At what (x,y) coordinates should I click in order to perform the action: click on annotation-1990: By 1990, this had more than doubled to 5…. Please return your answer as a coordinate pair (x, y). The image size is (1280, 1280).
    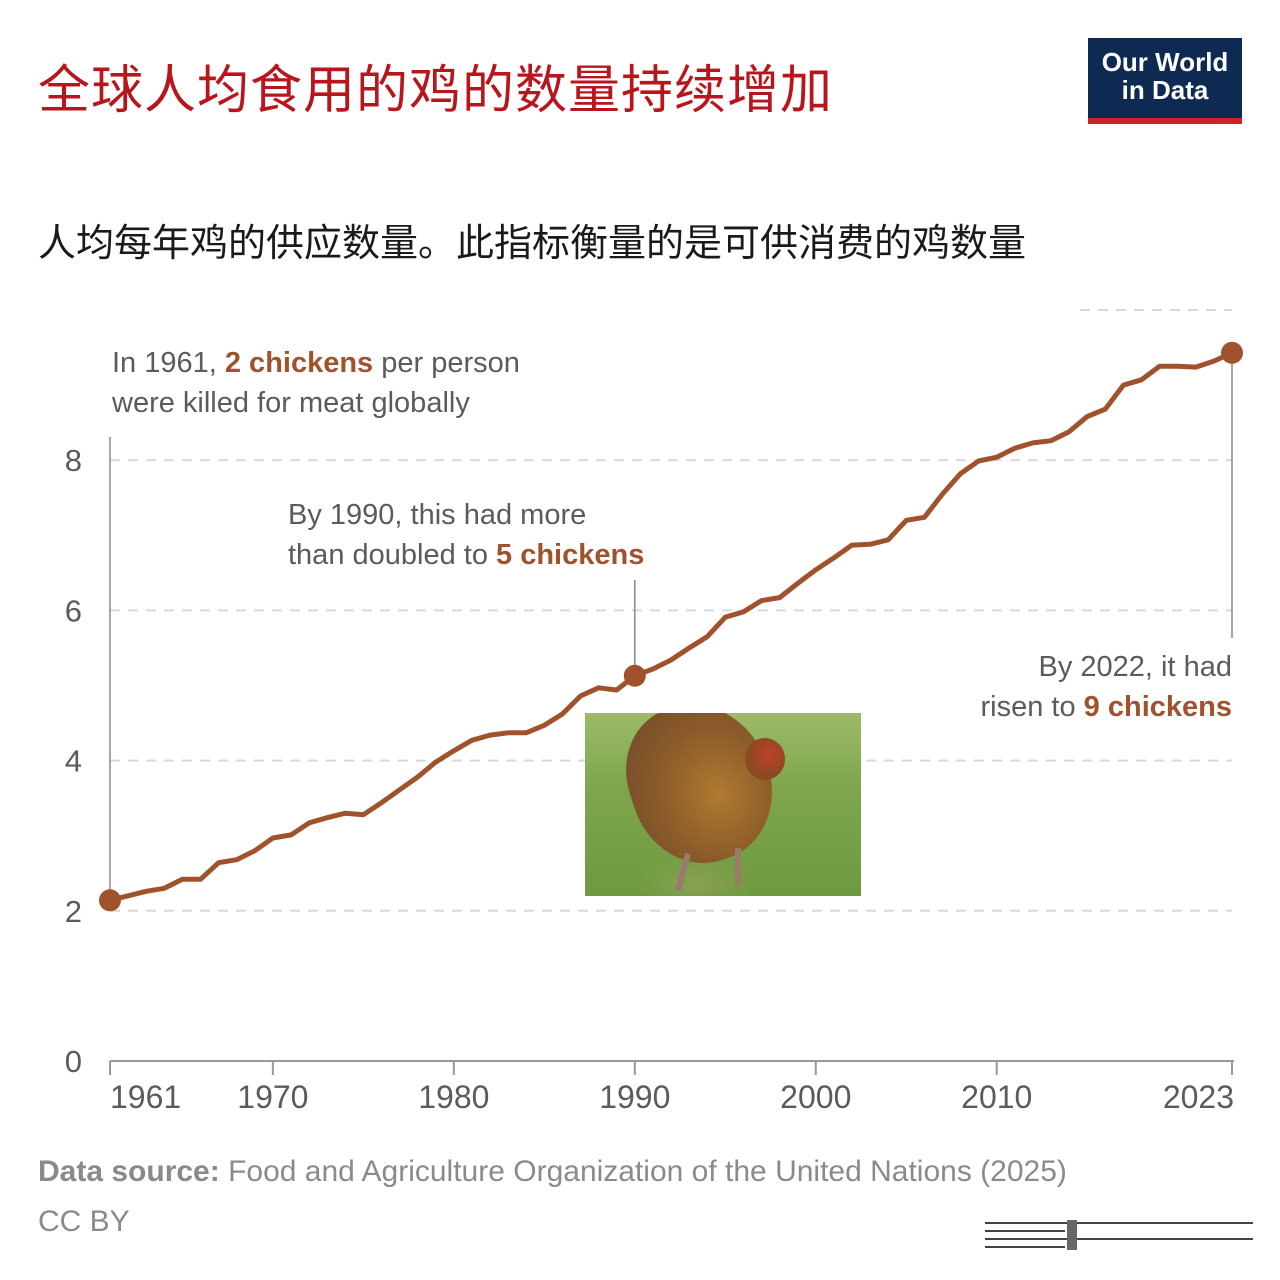
    Looking at the image, I should click on (466, 535).